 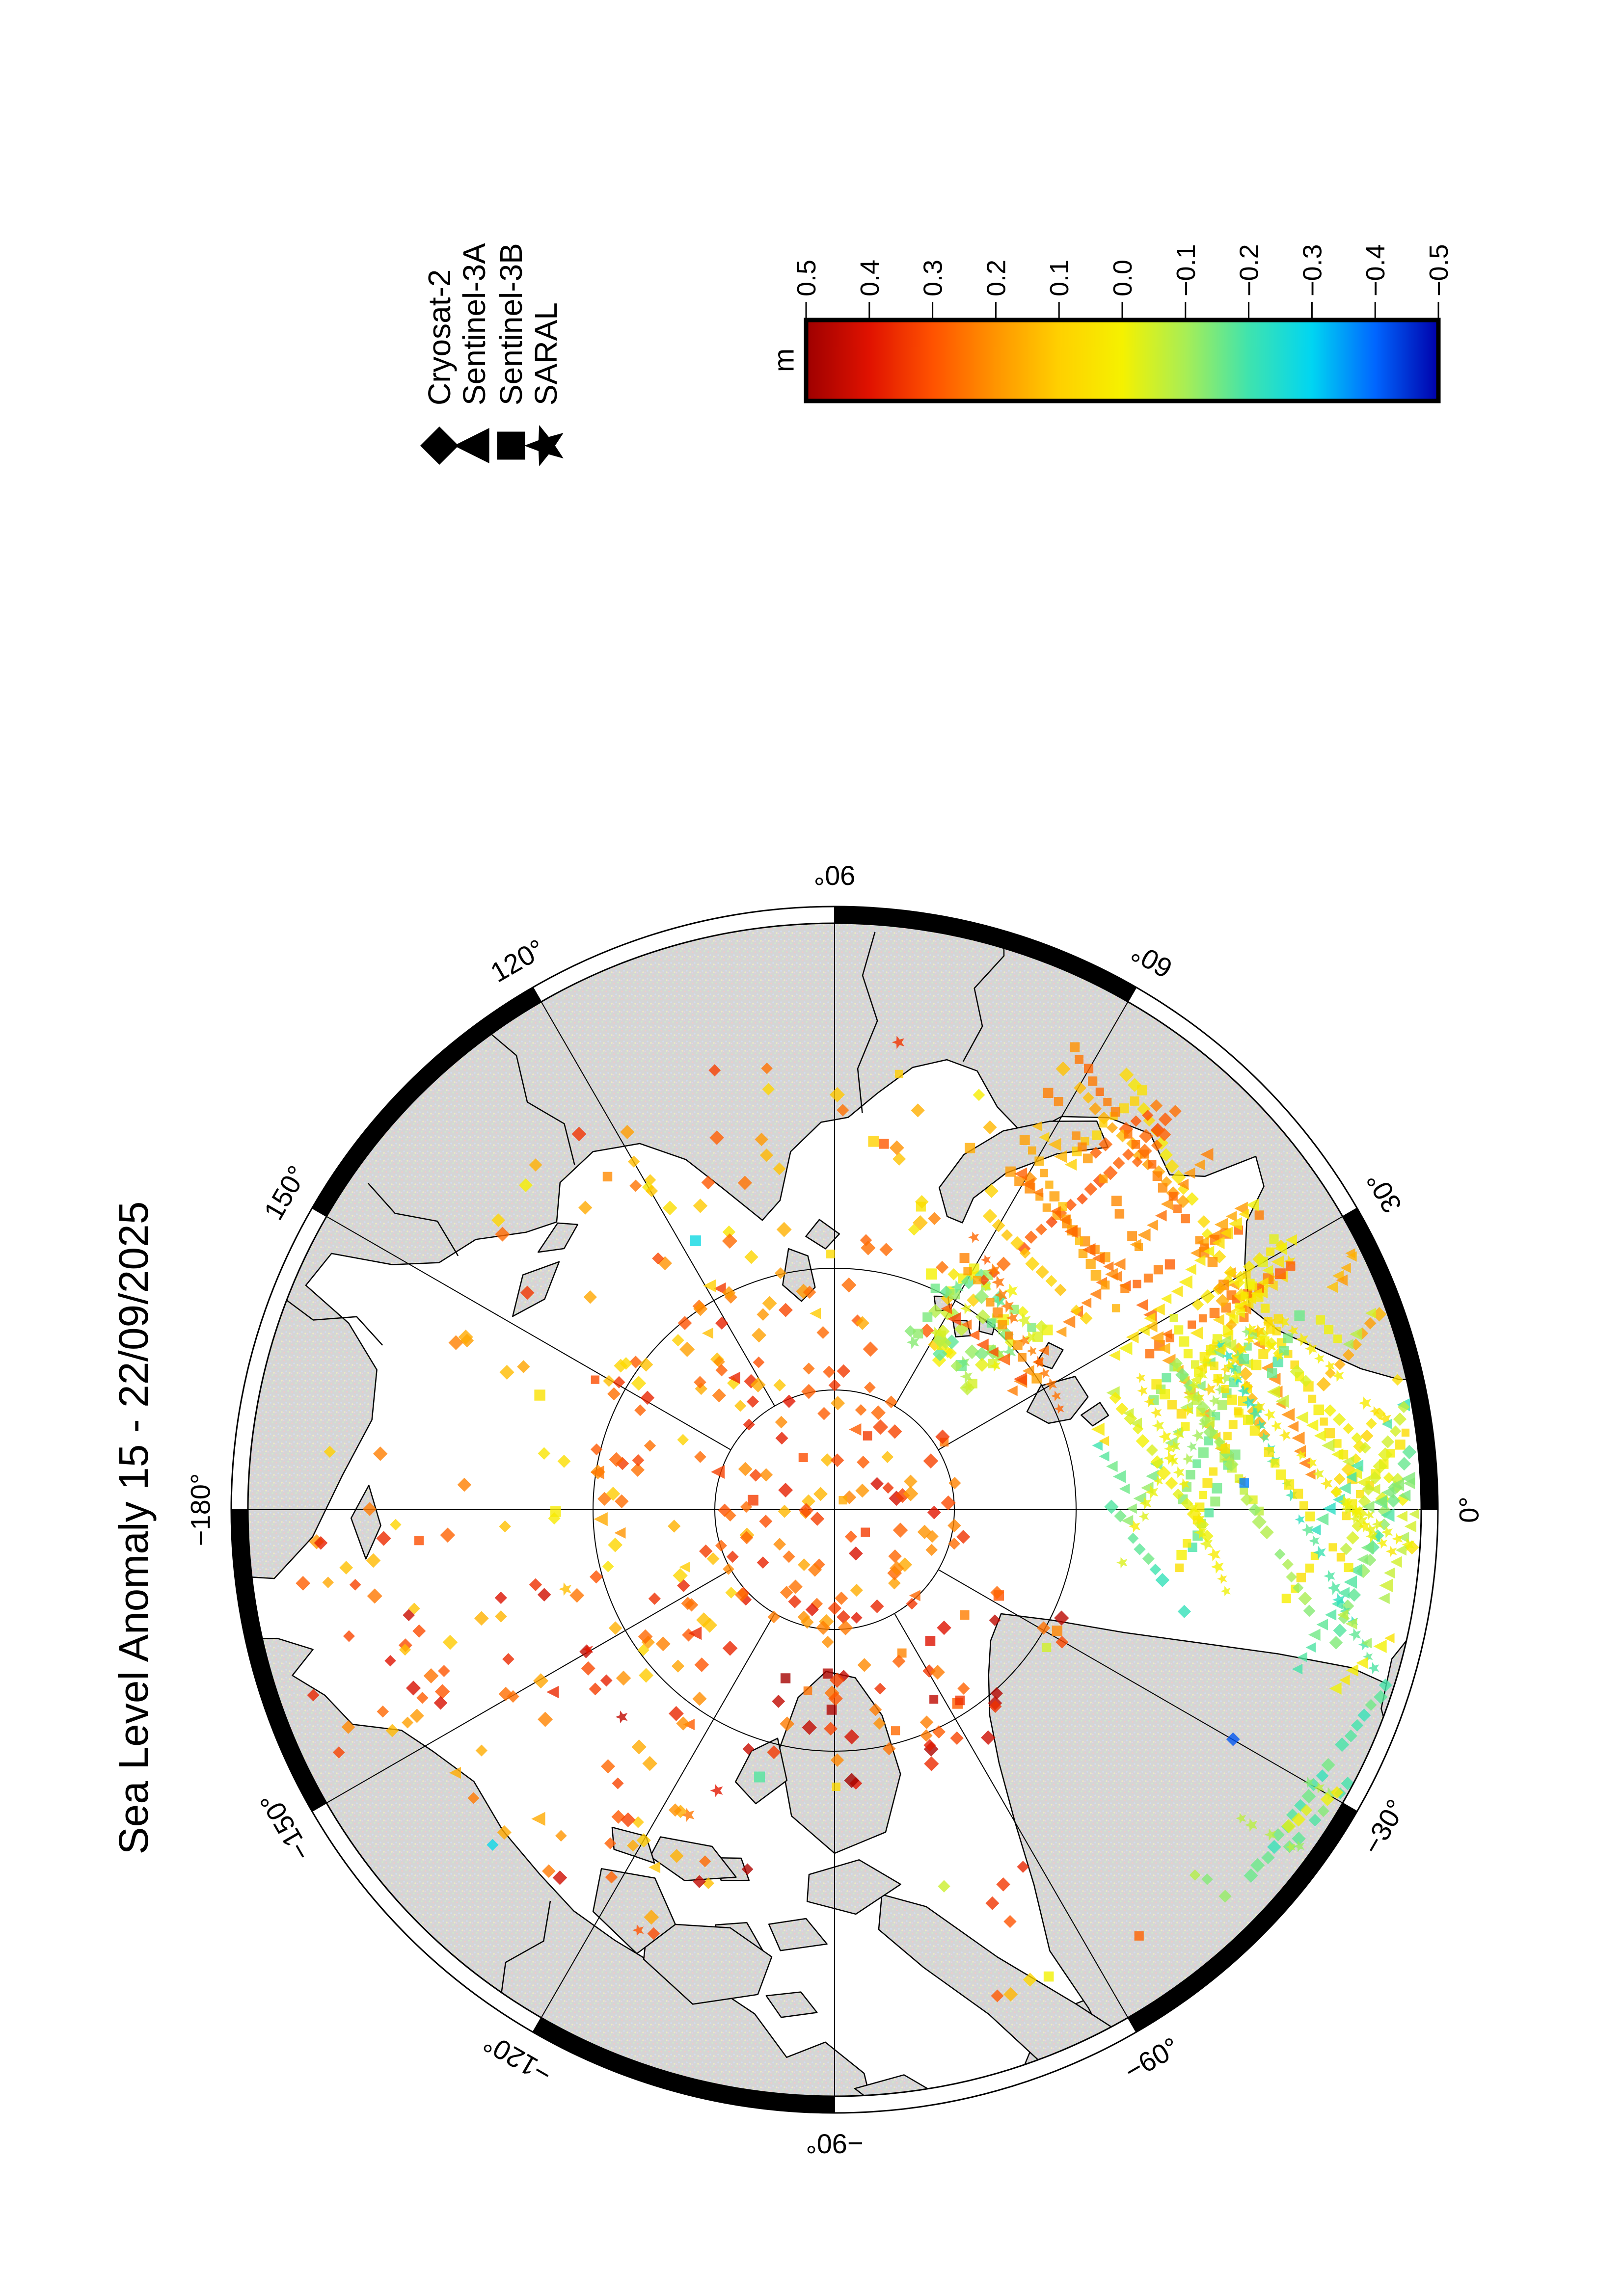 What do you see at coordinates (1023, 1172) in the screenshot?
I see `landmass-novaya-zemlya` at bounding box center [1023, 1172].